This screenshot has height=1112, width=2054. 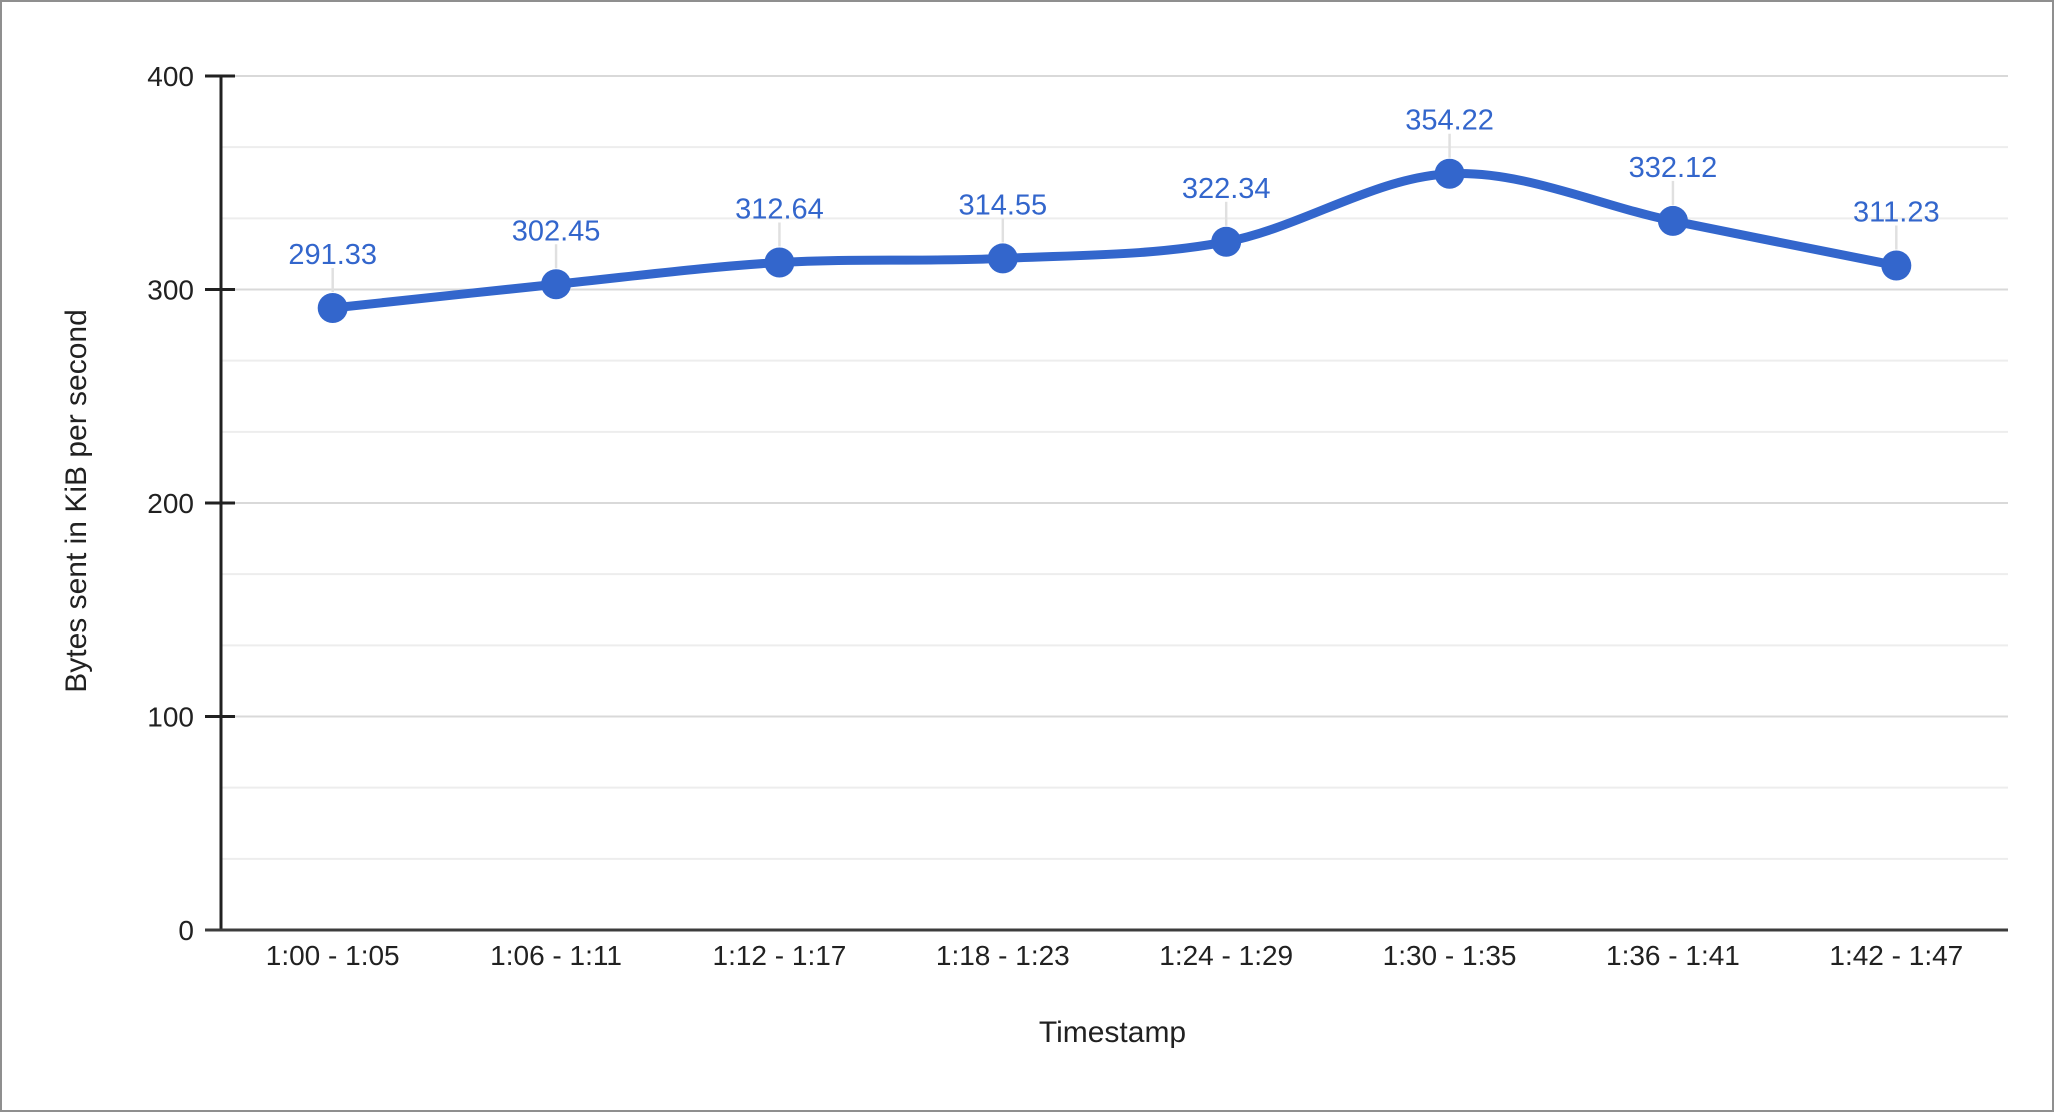 What do you see at coordinates (170, 717) in the screenshot?
I see `y-axis-tick-label: 100` at bounding box center [170, 717].